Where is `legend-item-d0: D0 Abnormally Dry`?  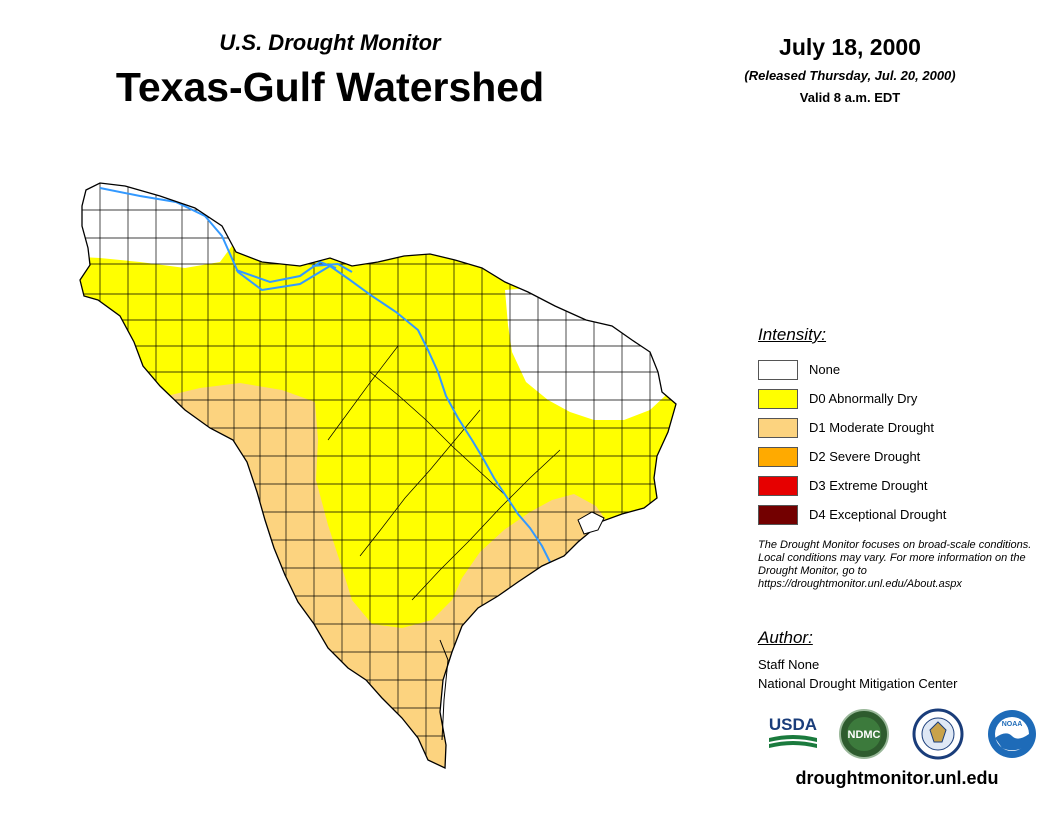 legend-item-d0: D0 Abnormally Dry is located at coordinates (903, 398).